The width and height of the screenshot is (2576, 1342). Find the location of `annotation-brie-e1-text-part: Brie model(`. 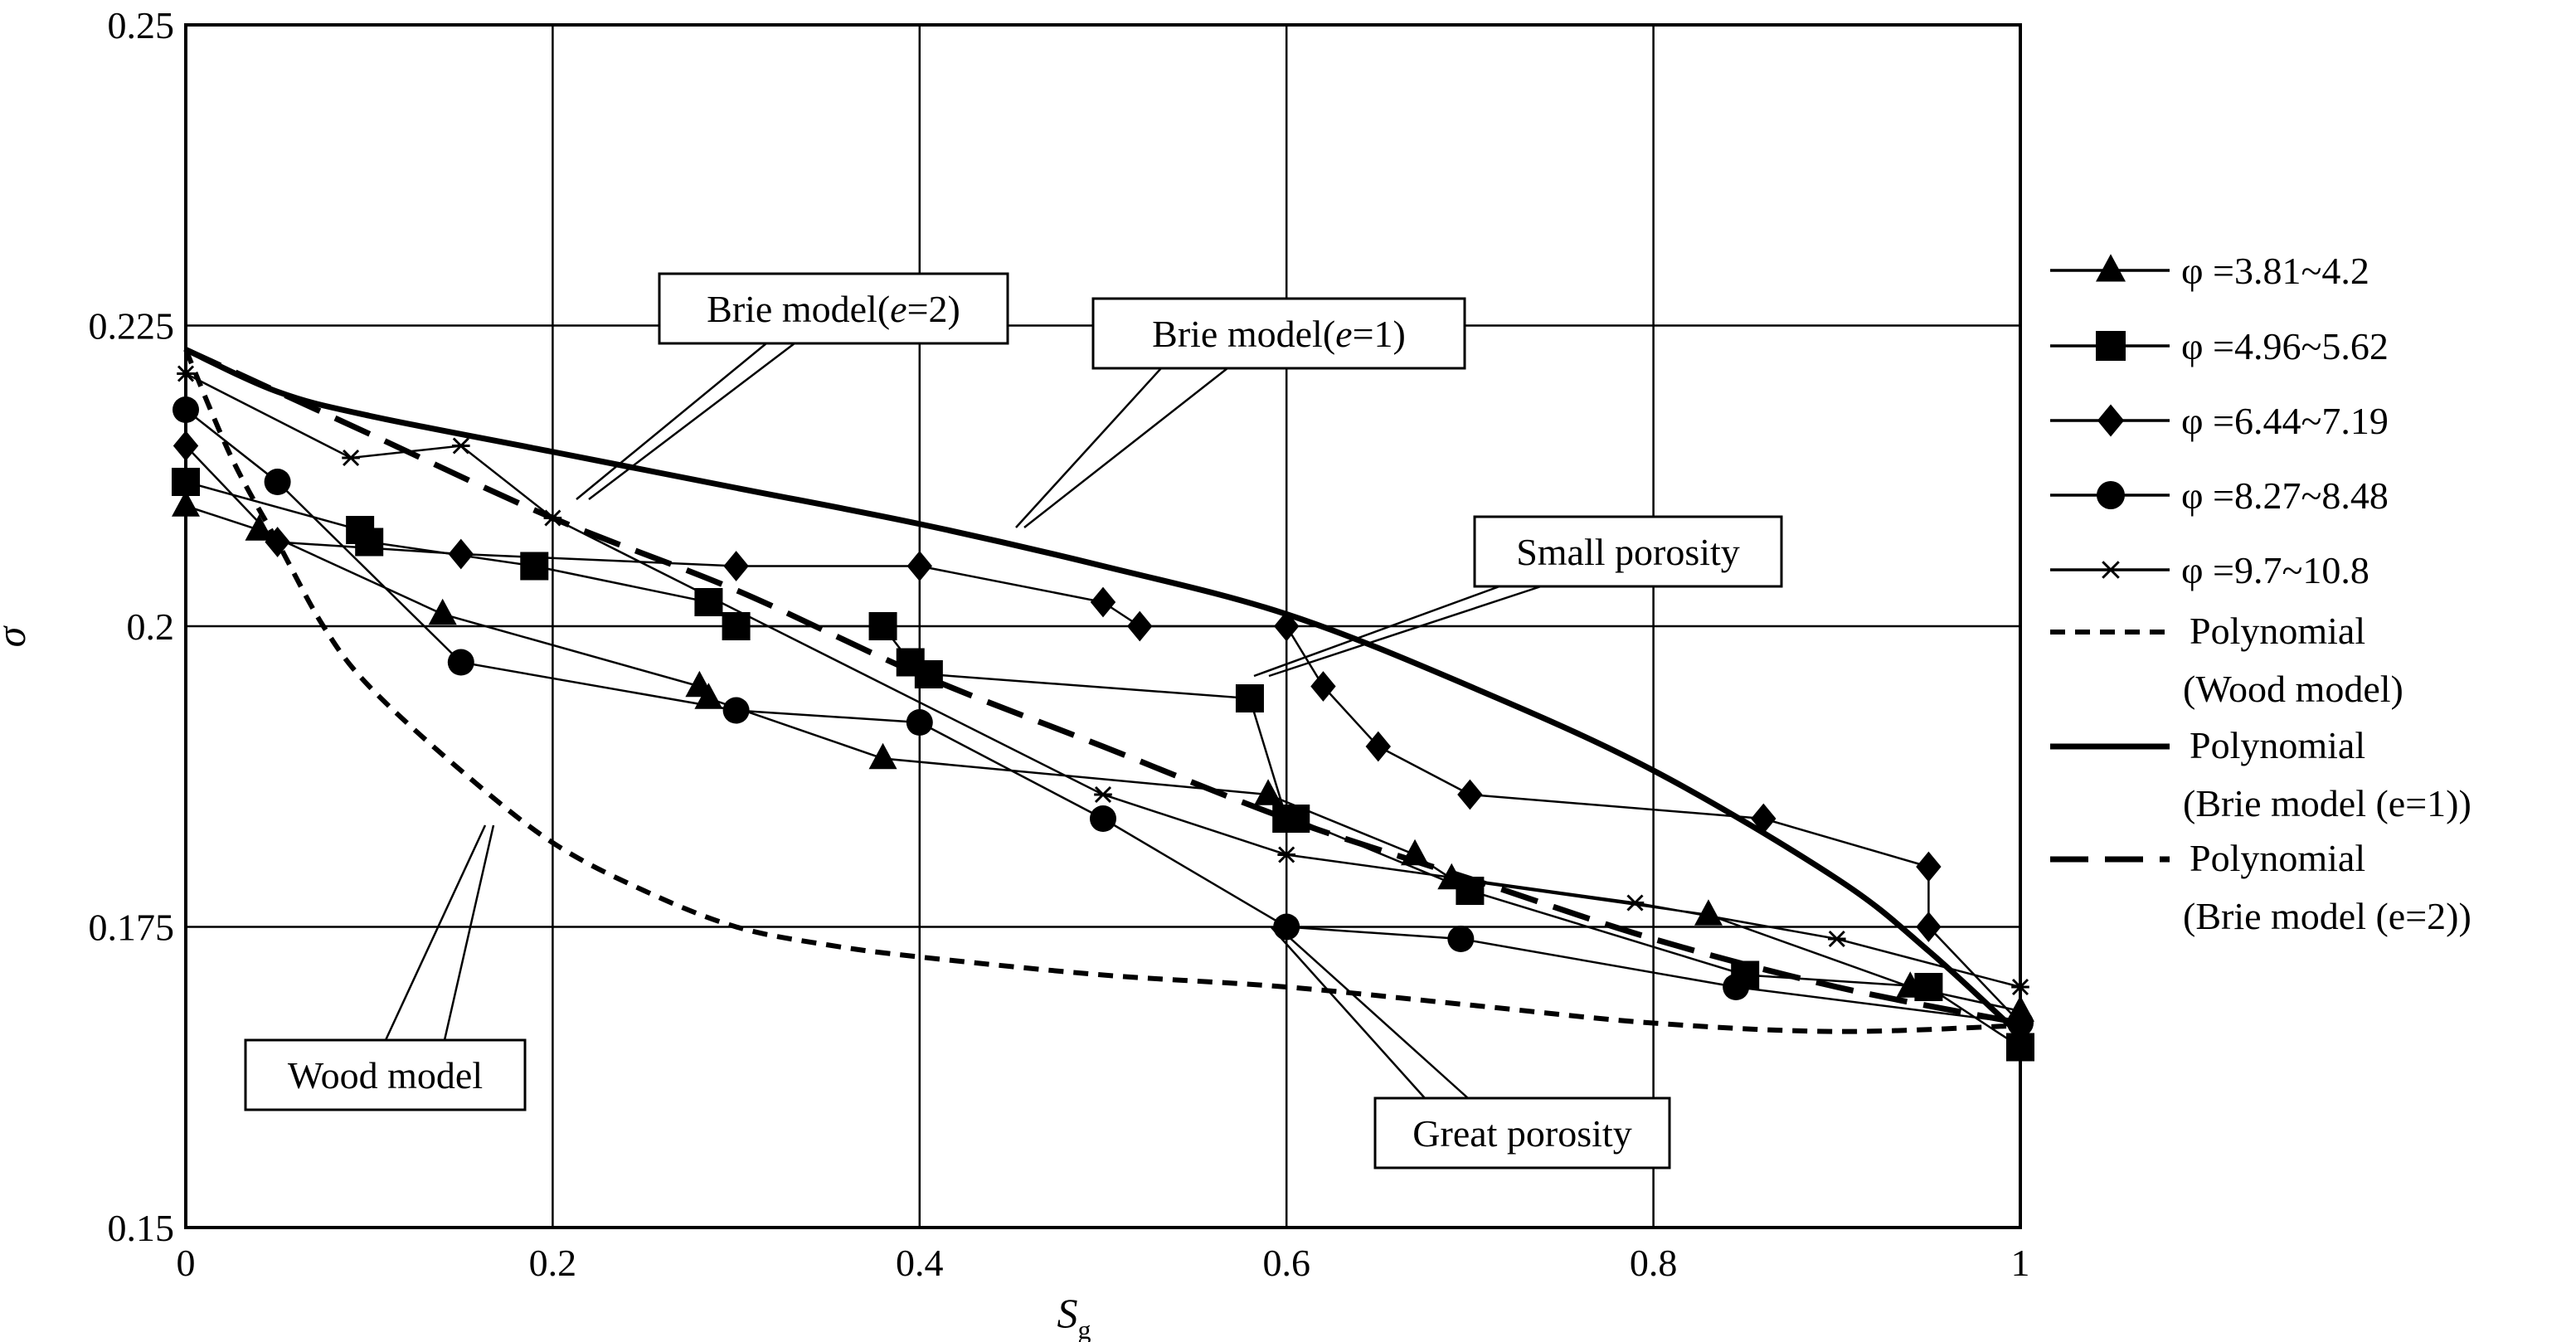

annotation-brie-e1-text-part: Brie model( is located at coordinates (1244, 334).